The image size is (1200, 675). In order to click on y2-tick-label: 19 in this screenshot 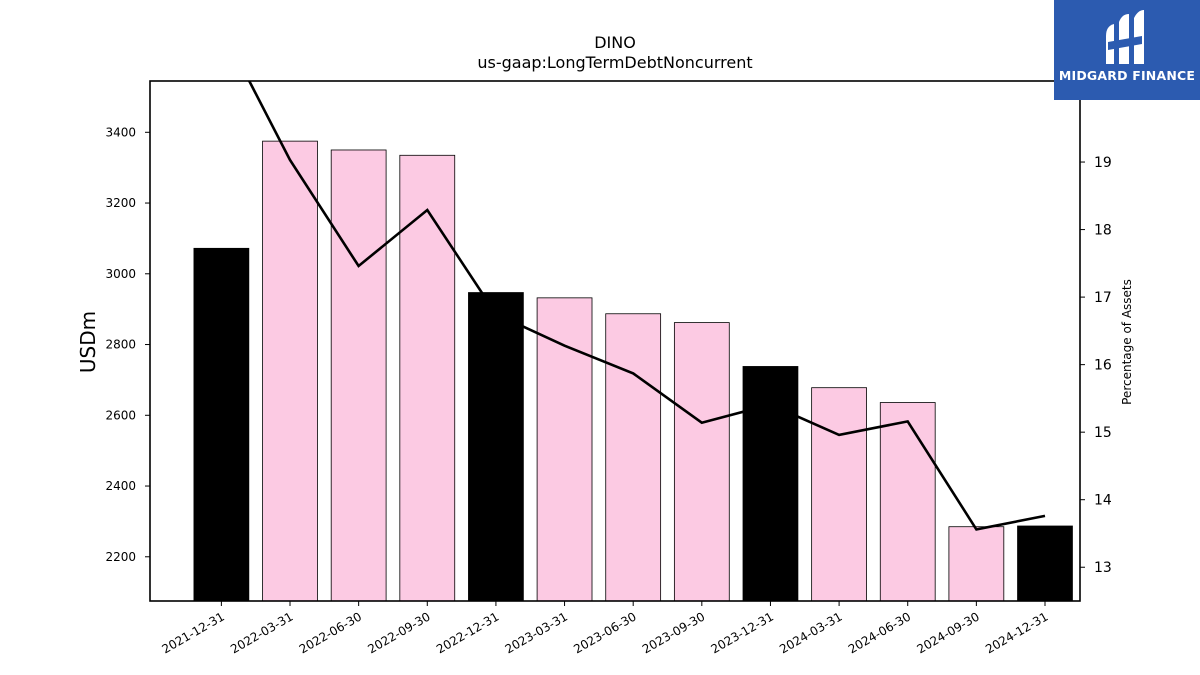, I will do `click(1103, 163)`.